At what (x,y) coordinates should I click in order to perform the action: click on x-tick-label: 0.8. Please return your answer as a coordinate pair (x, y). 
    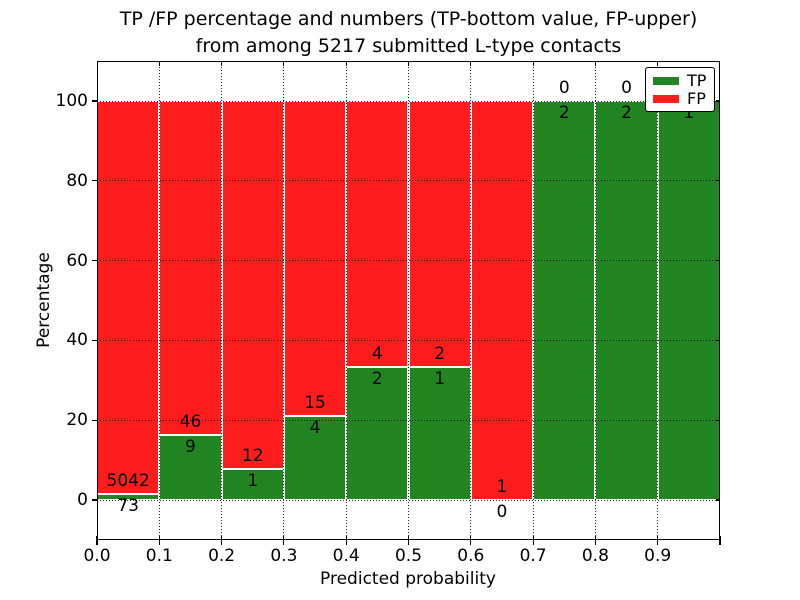
    Looking at the image, I should click on (595, 556).